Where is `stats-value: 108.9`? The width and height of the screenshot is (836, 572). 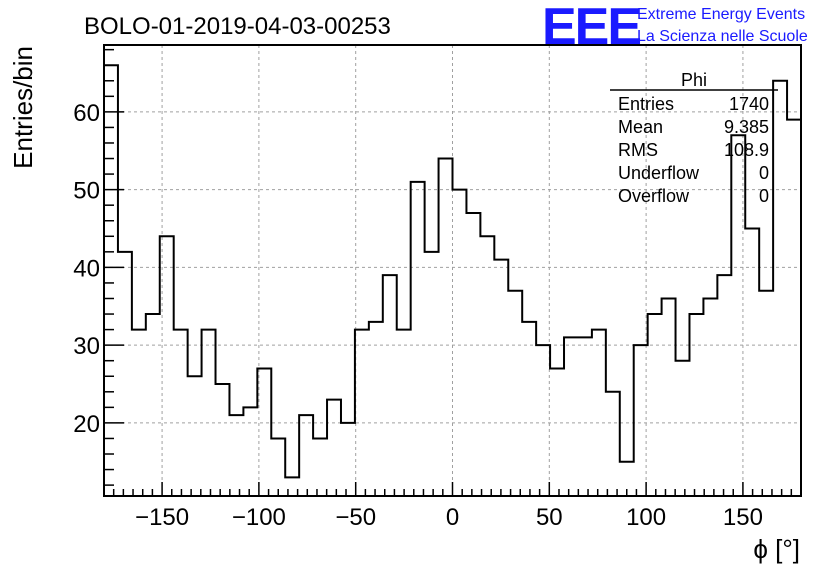 stats-value: 108.9 is located at coordinates (746, 150).